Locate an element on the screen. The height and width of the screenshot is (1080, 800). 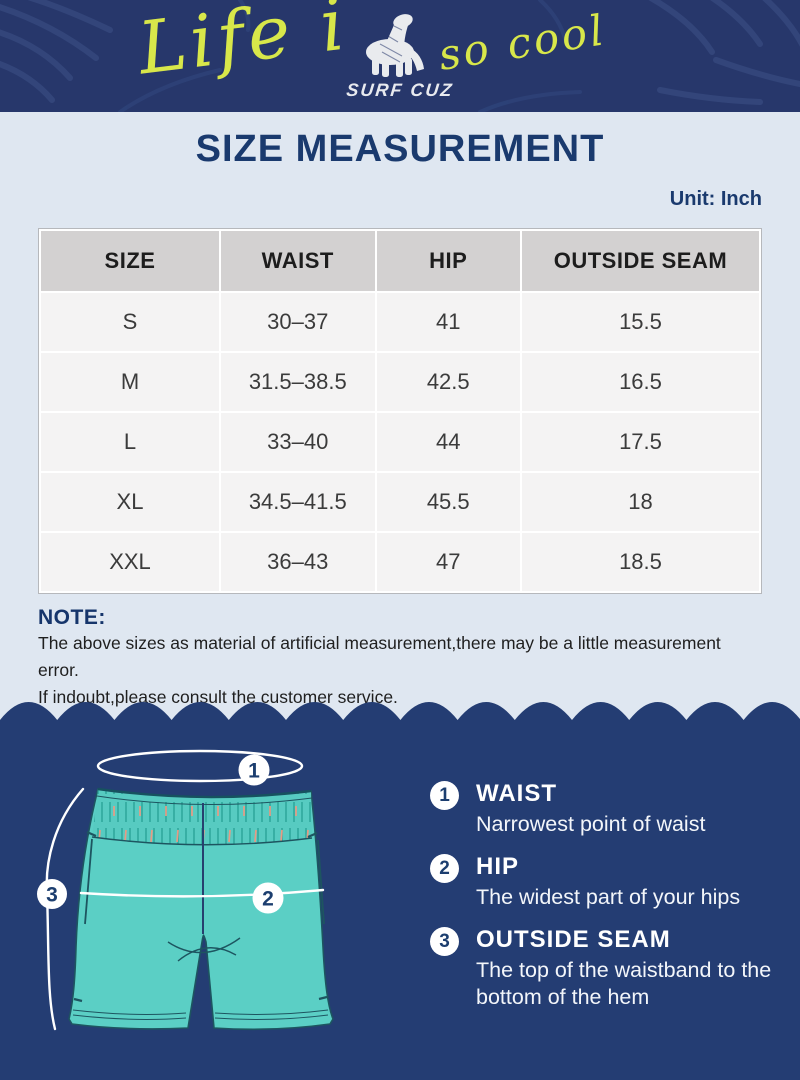
table-row: L 33–40 44 17.5 is located at coordinates (400, 442).